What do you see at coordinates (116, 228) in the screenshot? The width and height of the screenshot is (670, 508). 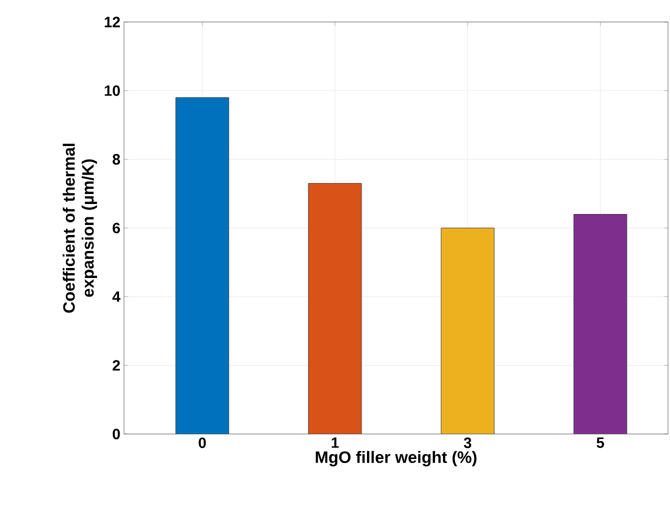 I see `y-tick-label: 6` at bounding box center [116, 228].